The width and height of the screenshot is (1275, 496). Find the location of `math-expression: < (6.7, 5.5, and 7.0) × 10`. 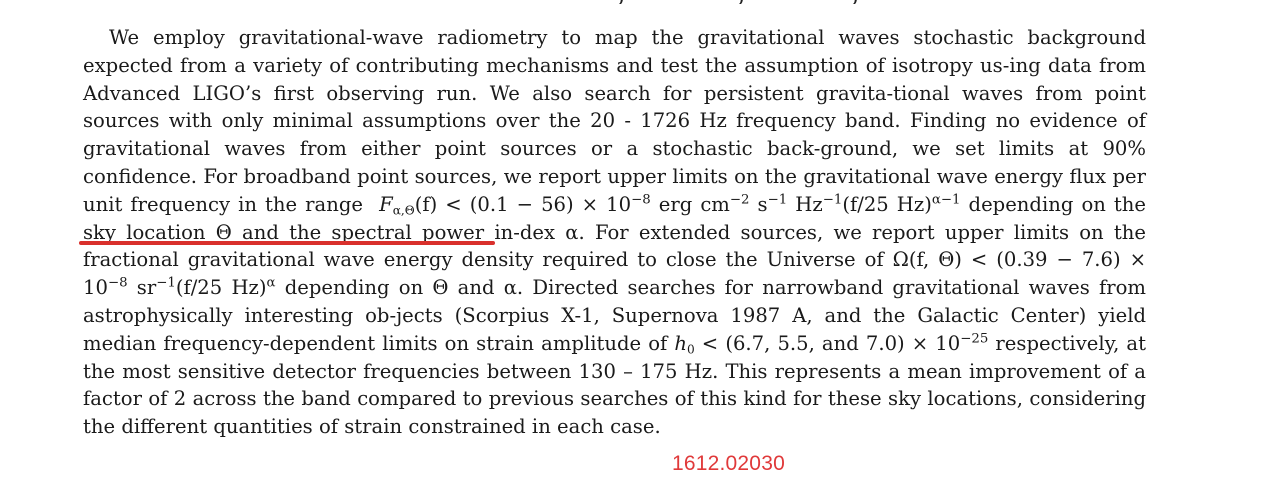

math-expression: < (6.7, 5.5, and 7.0) × 10 is located at coordinates (827, 343).